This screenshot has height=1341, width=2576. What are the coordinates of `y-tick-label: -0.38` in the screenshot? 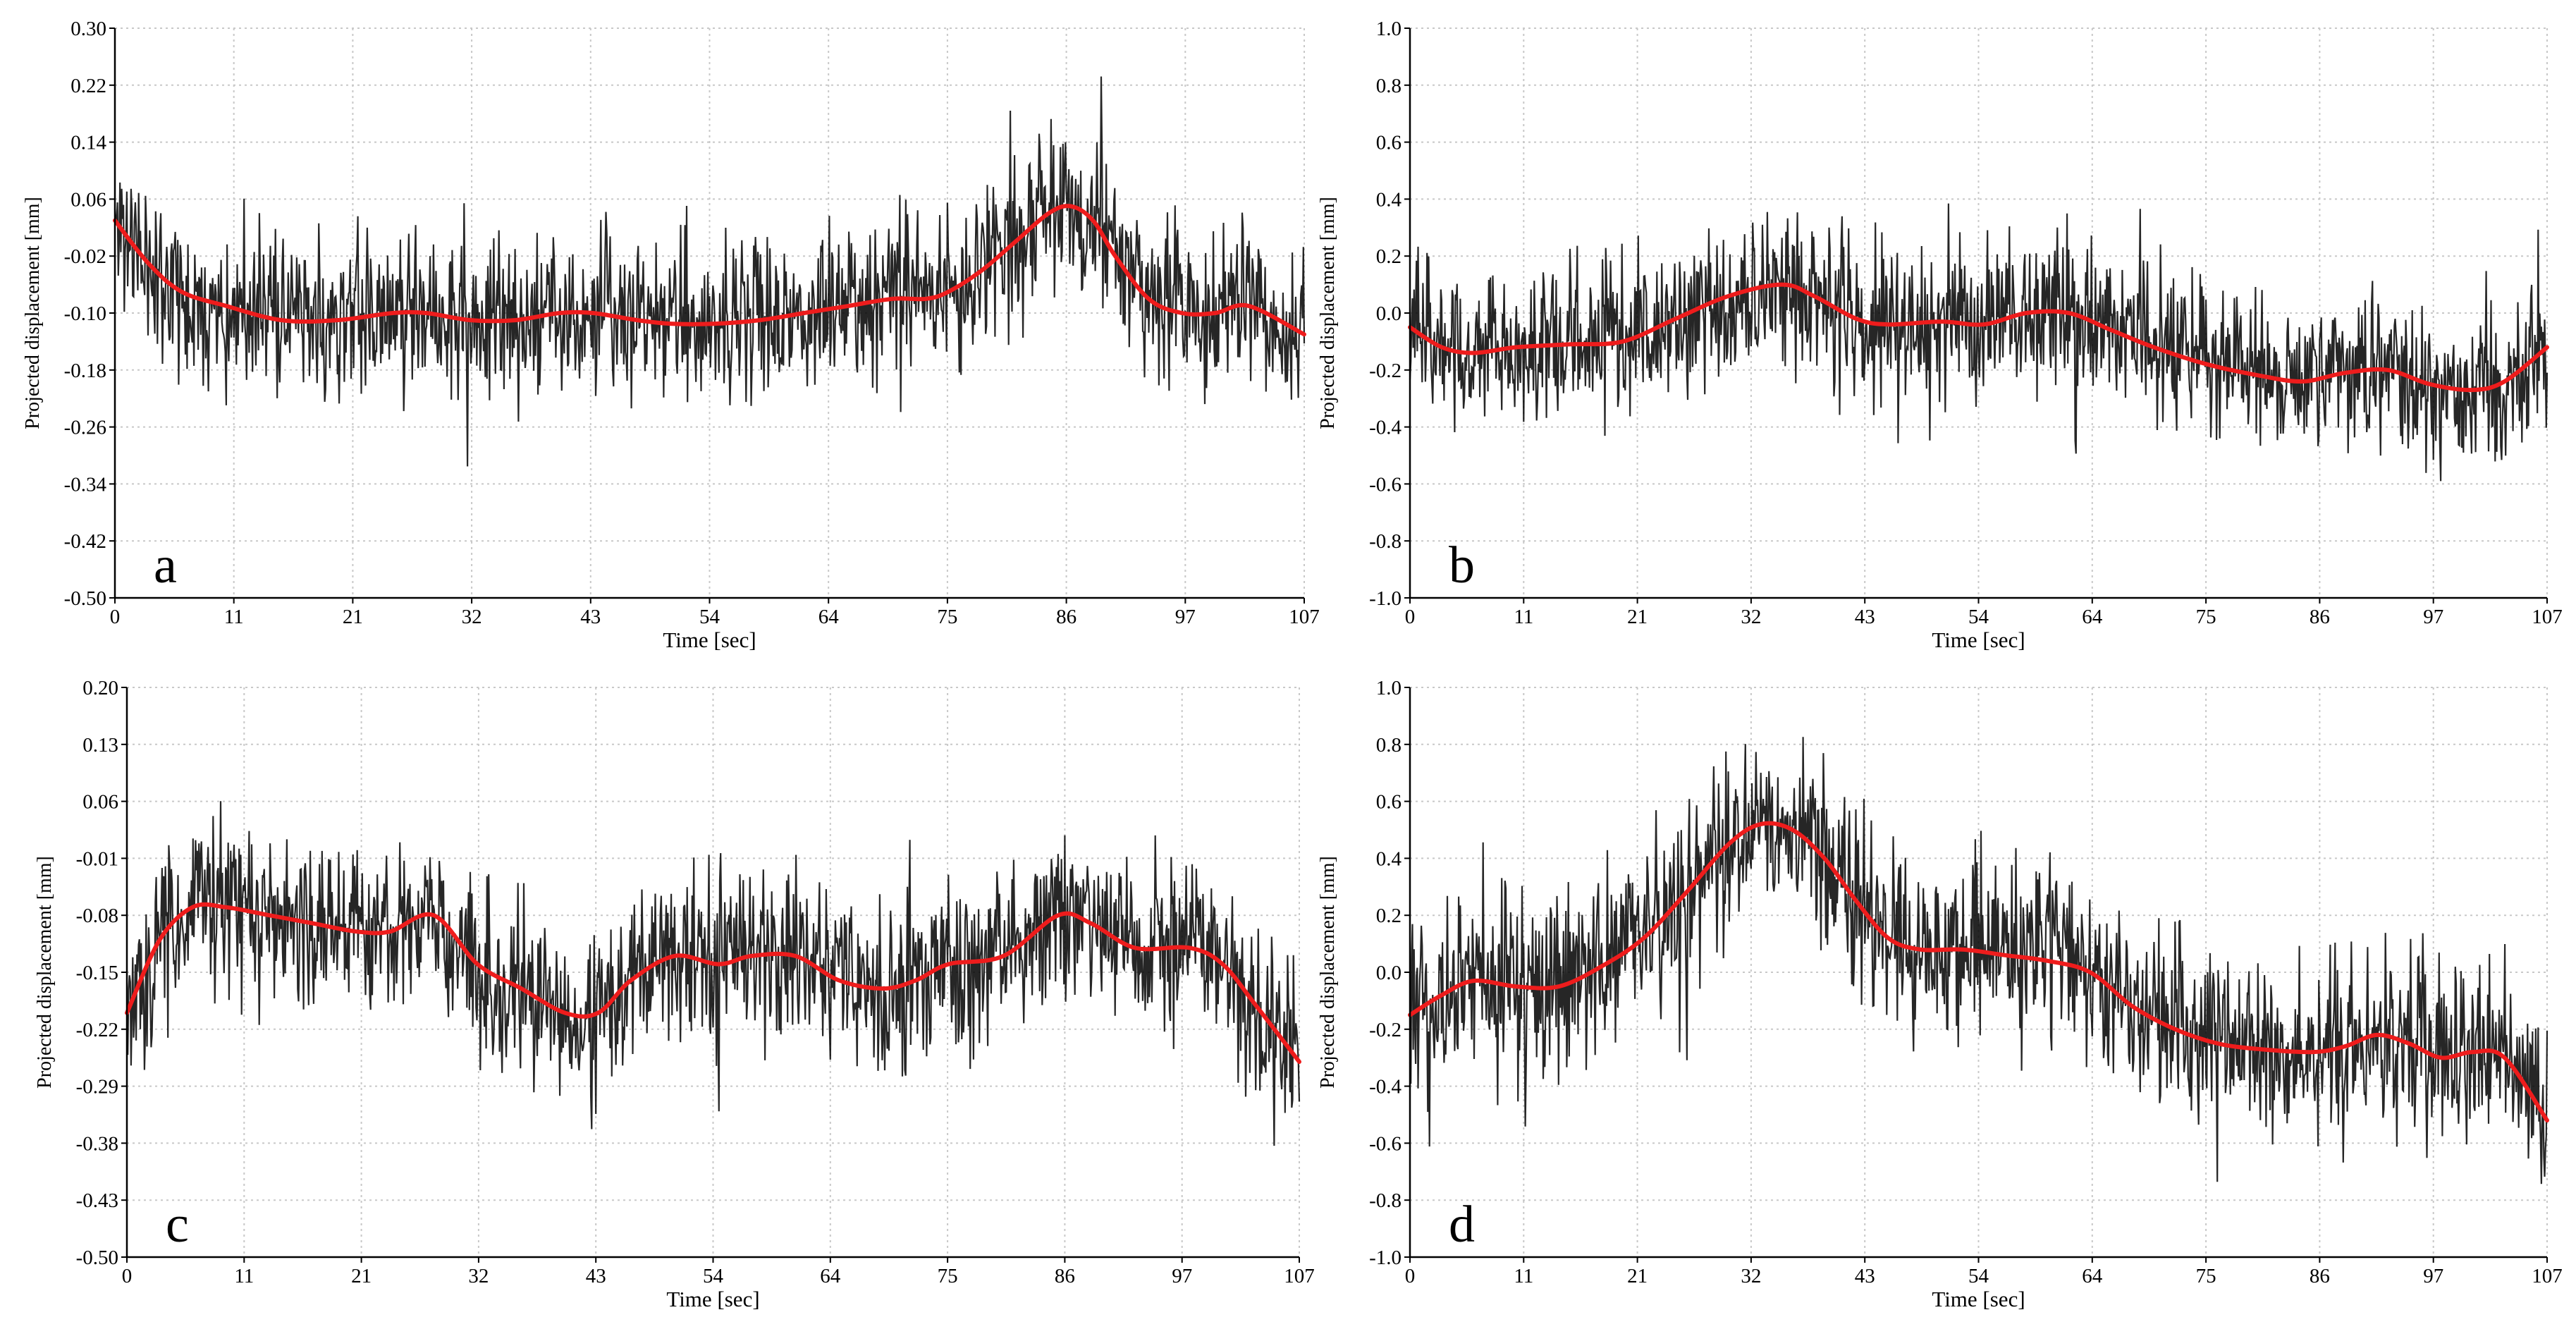 It's located at (97, 1143).